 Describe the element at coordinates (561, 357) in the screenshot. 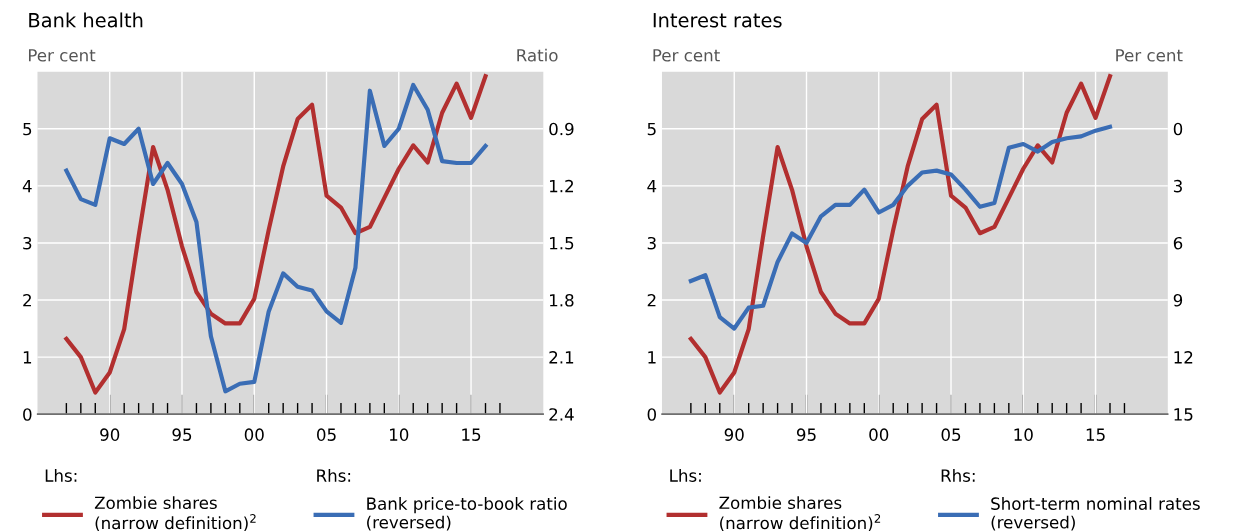

I see `y2-tick-label: 2.1` at that location.